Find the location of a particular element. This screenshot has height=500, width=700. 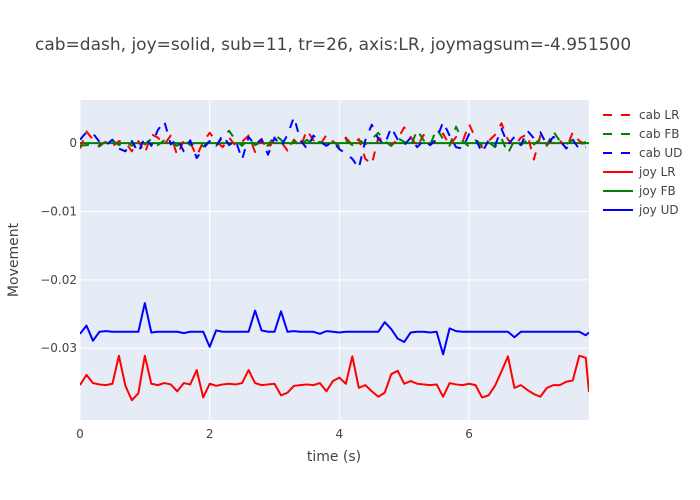

x-axis-ticks: 0 2 4 6 is located at coordinates (274, 434).